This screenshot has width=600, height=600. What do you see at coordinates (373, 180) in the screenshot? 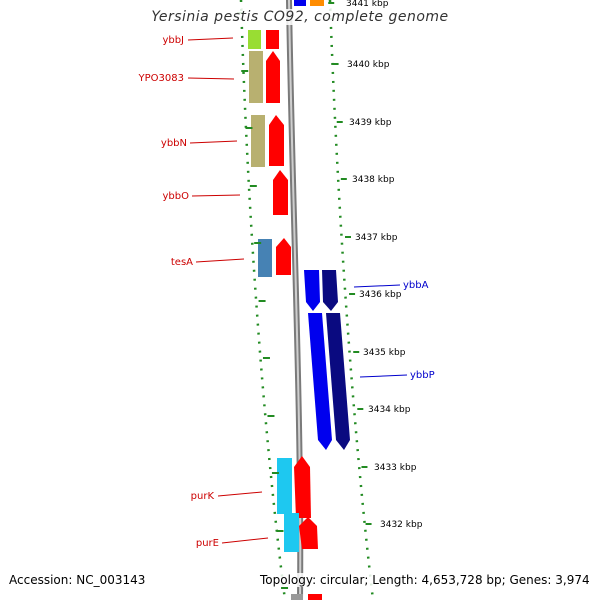
I see `scale-label: 3438 kbp` at bounding box center [373, 180].